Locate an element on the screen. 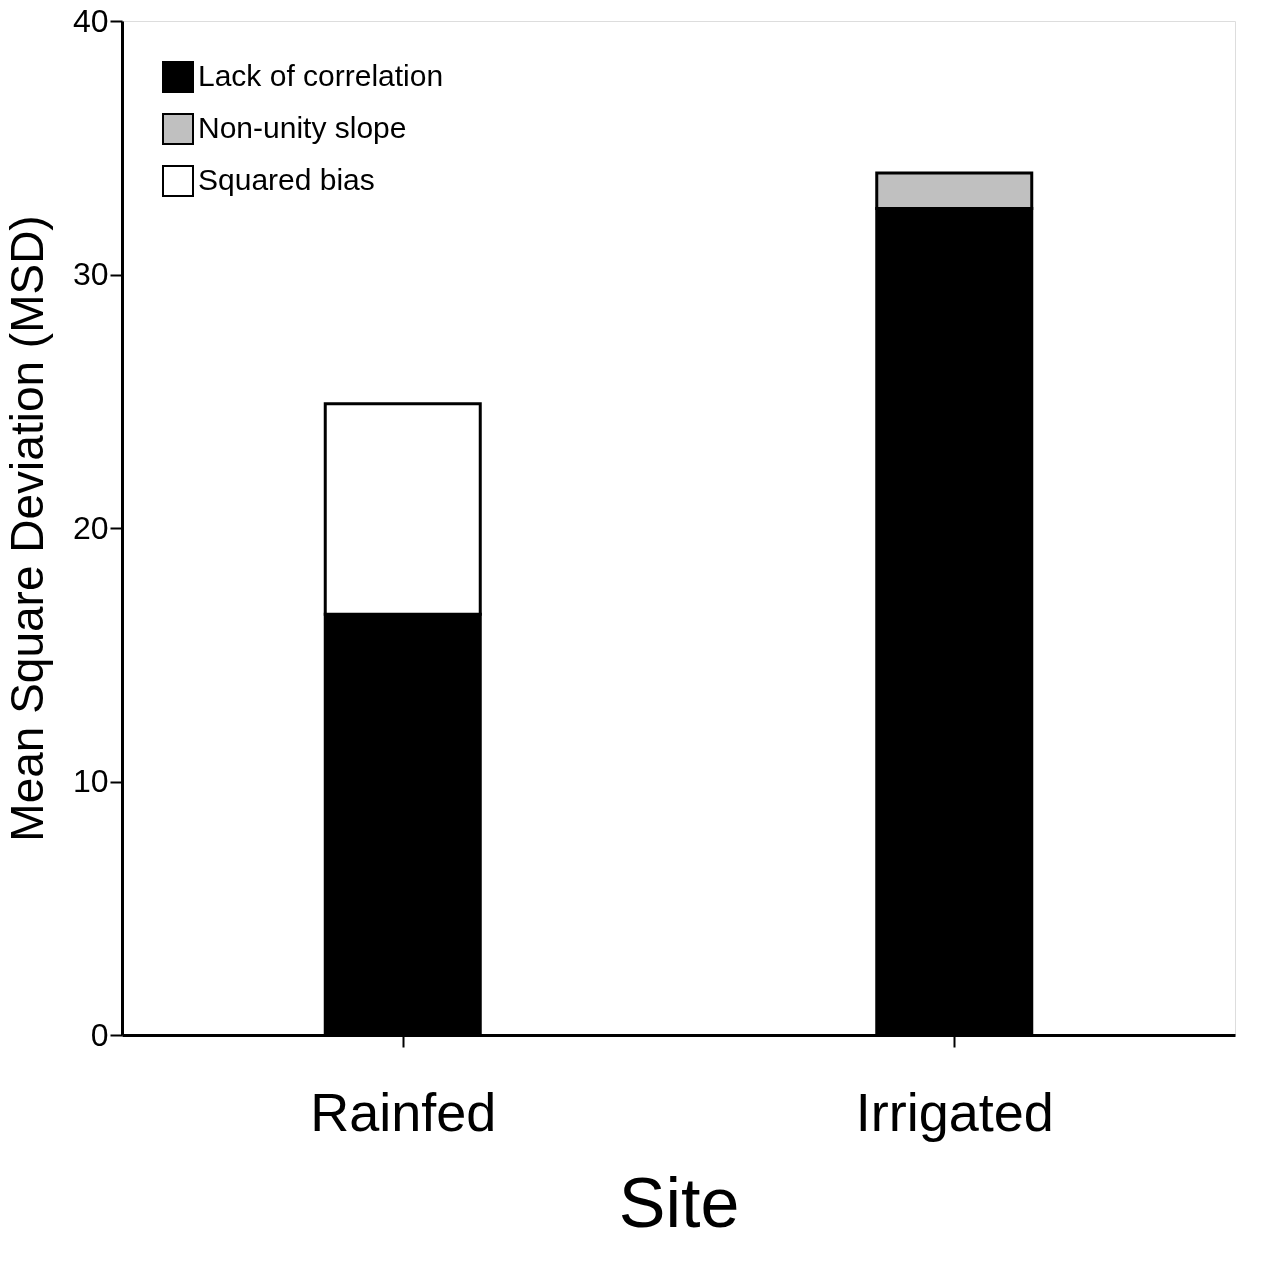 This screenshot has width=1263, height=1265. y-axis-title: Mean Square Deviation (MSD) is located at coordinates (26, 528).